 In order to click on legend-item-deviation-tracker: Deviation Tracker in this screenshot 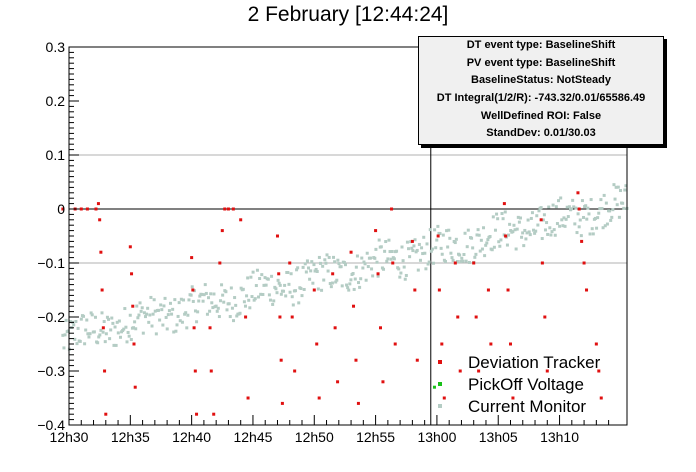, I will do `click(529, 363)`.